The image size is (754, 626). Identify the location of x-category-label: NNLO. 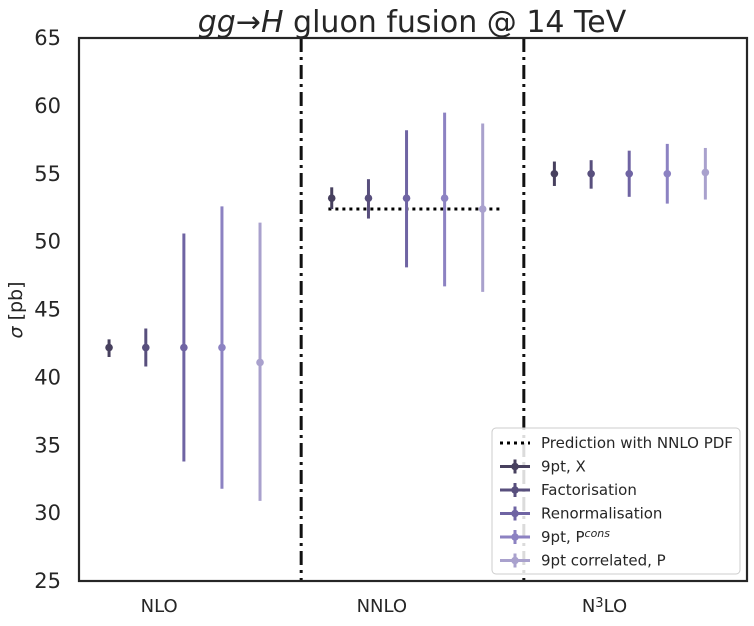
(382, 606).